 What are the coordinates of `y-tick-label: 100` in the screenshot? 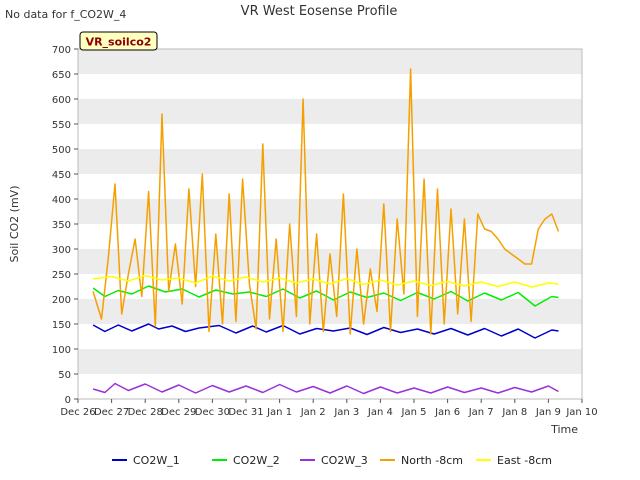 It's located at (61, 350).